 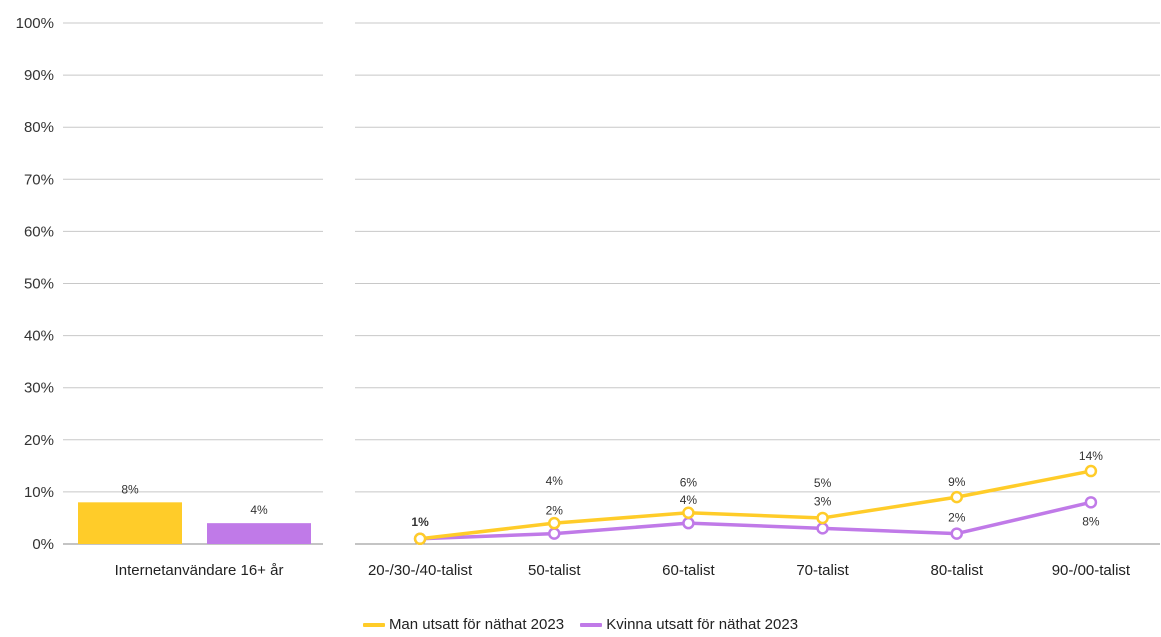 What do you see at coordinates (823, 483) in the screenshot?
I see `line-data-label: 5%` at bounding box center [823, 483].